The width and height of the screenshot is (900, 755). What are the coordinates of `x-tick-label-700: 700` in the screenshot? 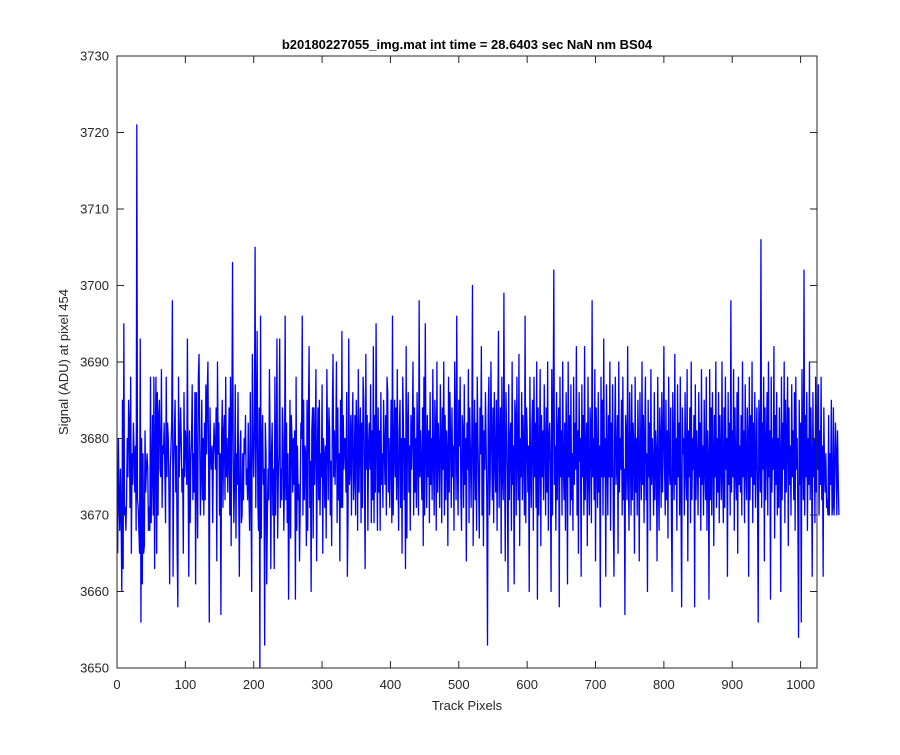 It's located at (596, 684).